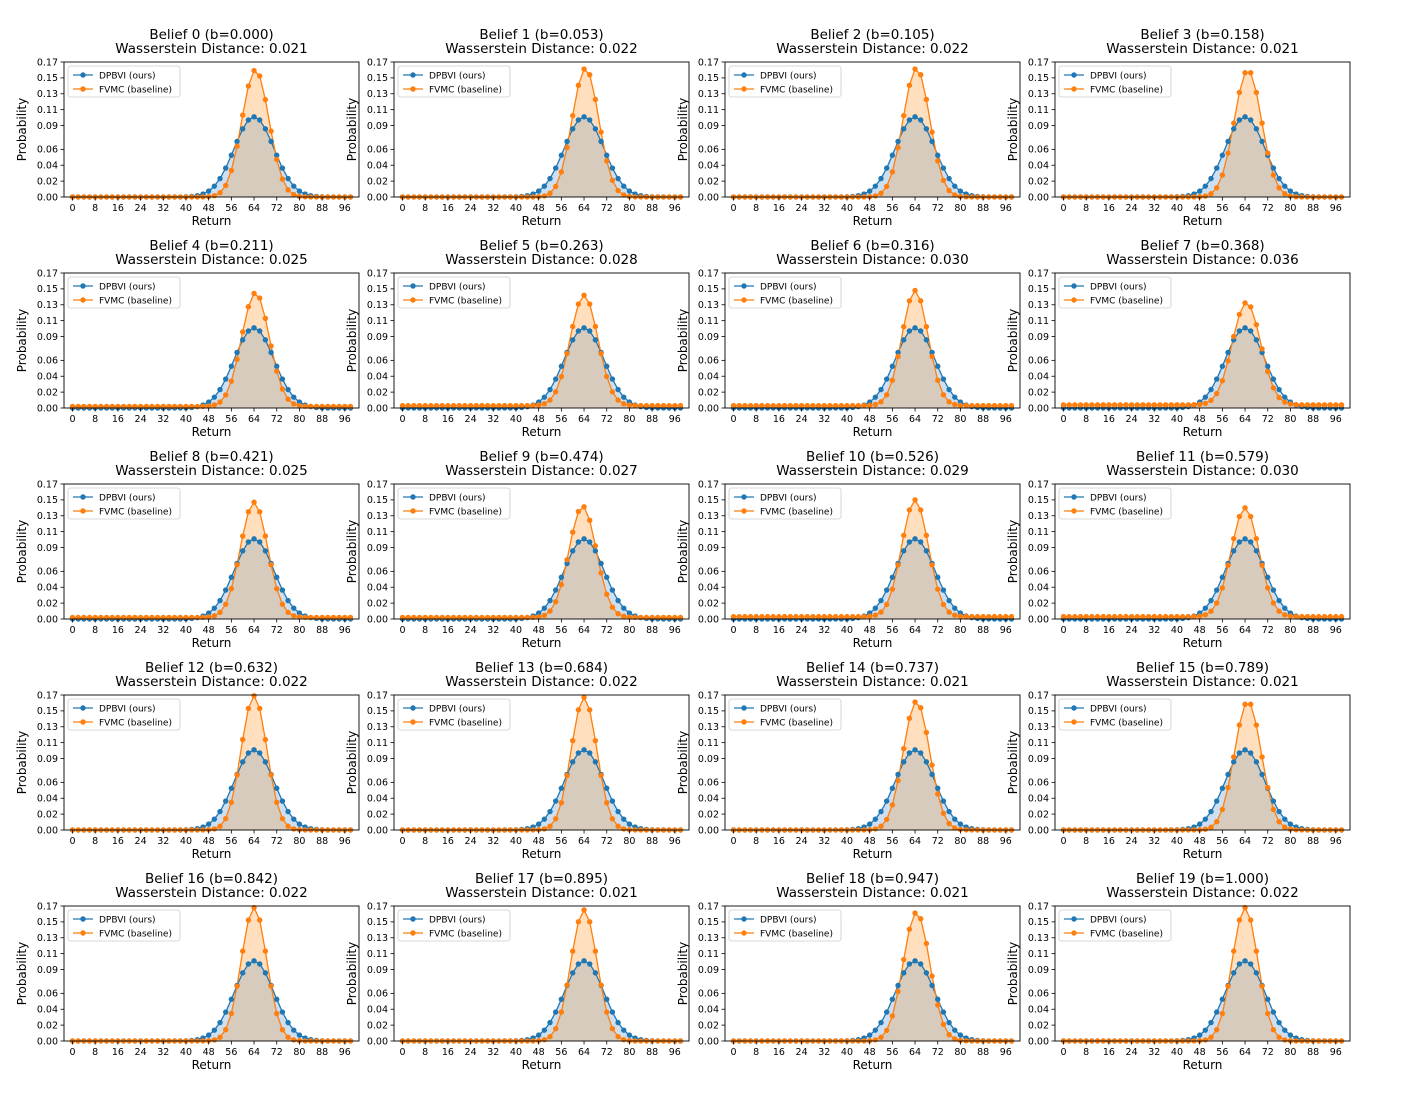 The height and width of the screenshot is (1102, 1426). Describe the element at coordinates (796, 90) in the screenshot. I see `legend-label: FVMC (baseline)` at that location.